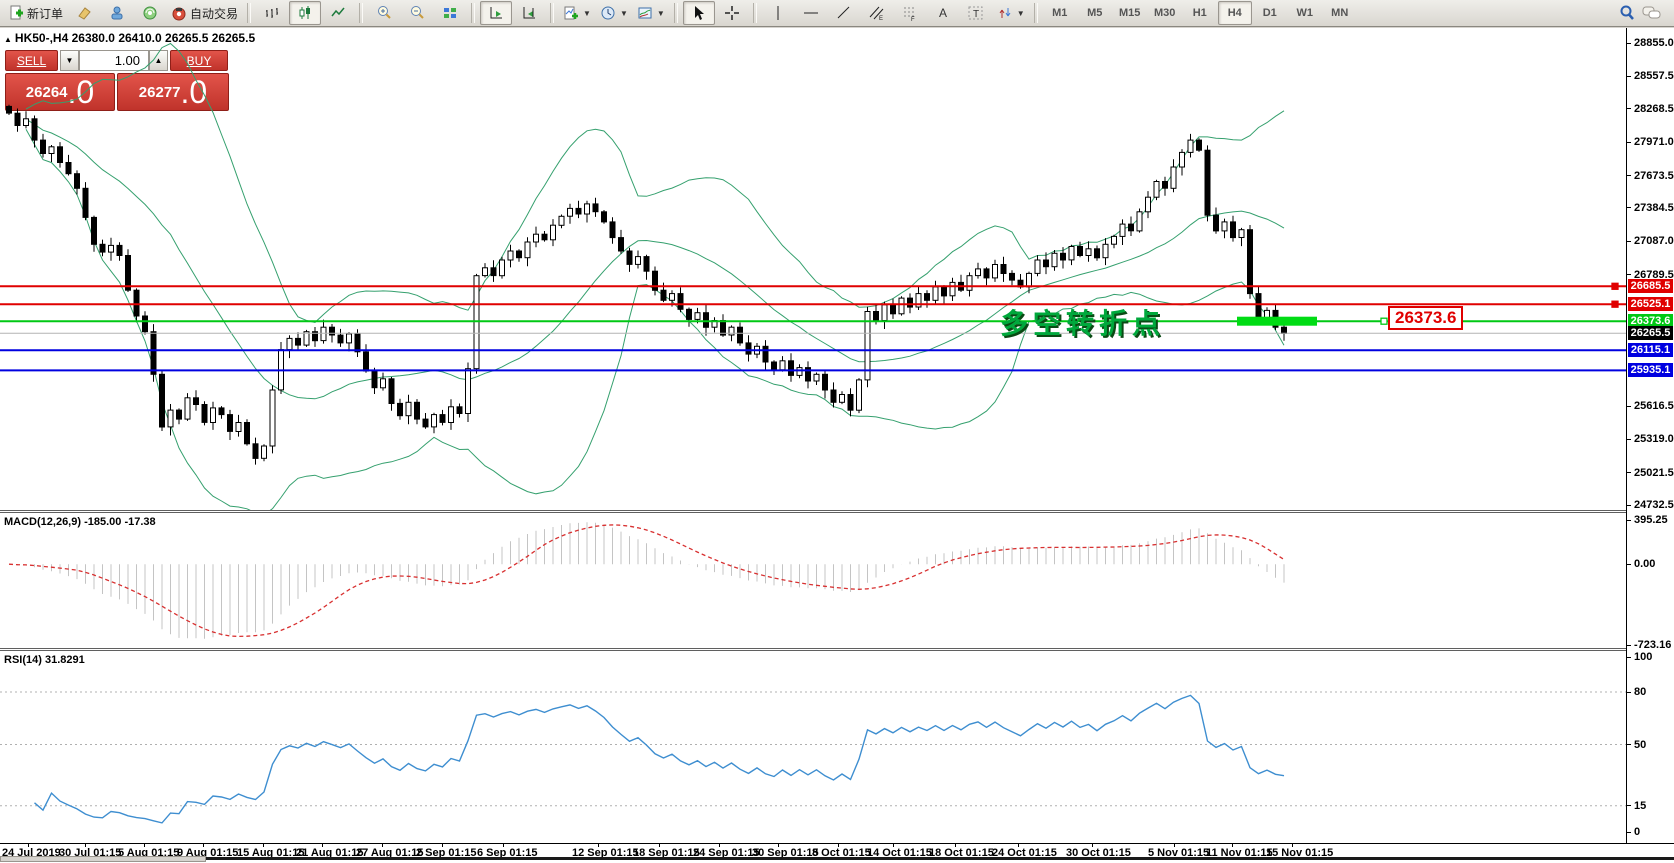 Image resolution: width=1674 pixels, height=863 pixels. What do you see at coordinates (1426, 318) in the screenshot?
I see `price-flag-label: 26373.6` at bounding box center [1426, 318].